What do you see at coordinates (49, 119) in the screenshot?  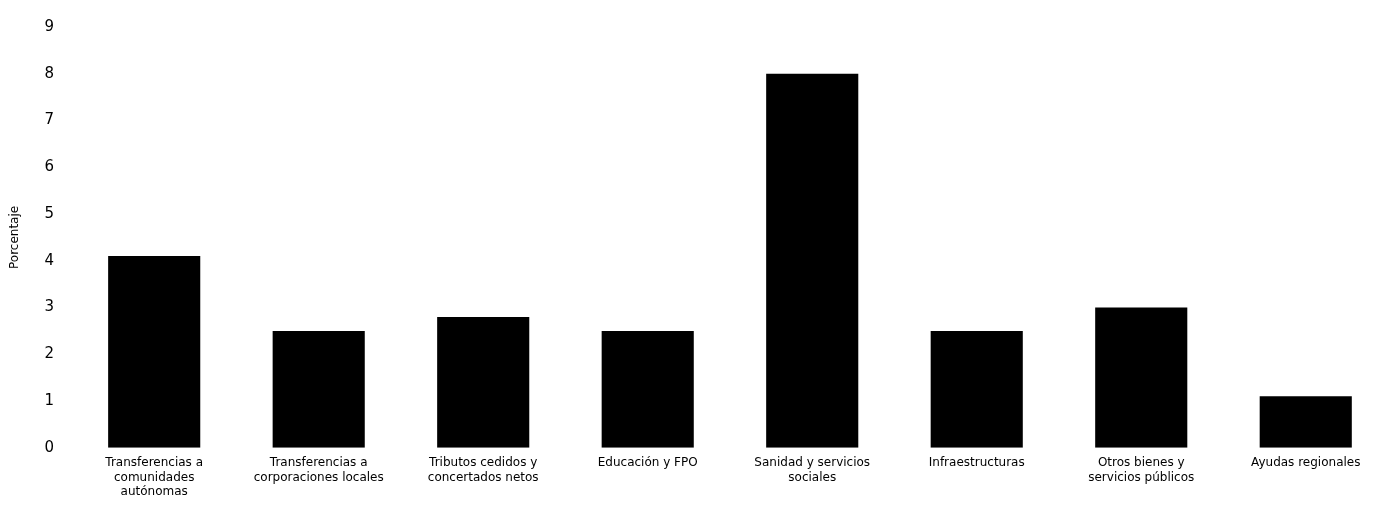 I see `y-tick-label: 7` at bounding box center [49, 119].